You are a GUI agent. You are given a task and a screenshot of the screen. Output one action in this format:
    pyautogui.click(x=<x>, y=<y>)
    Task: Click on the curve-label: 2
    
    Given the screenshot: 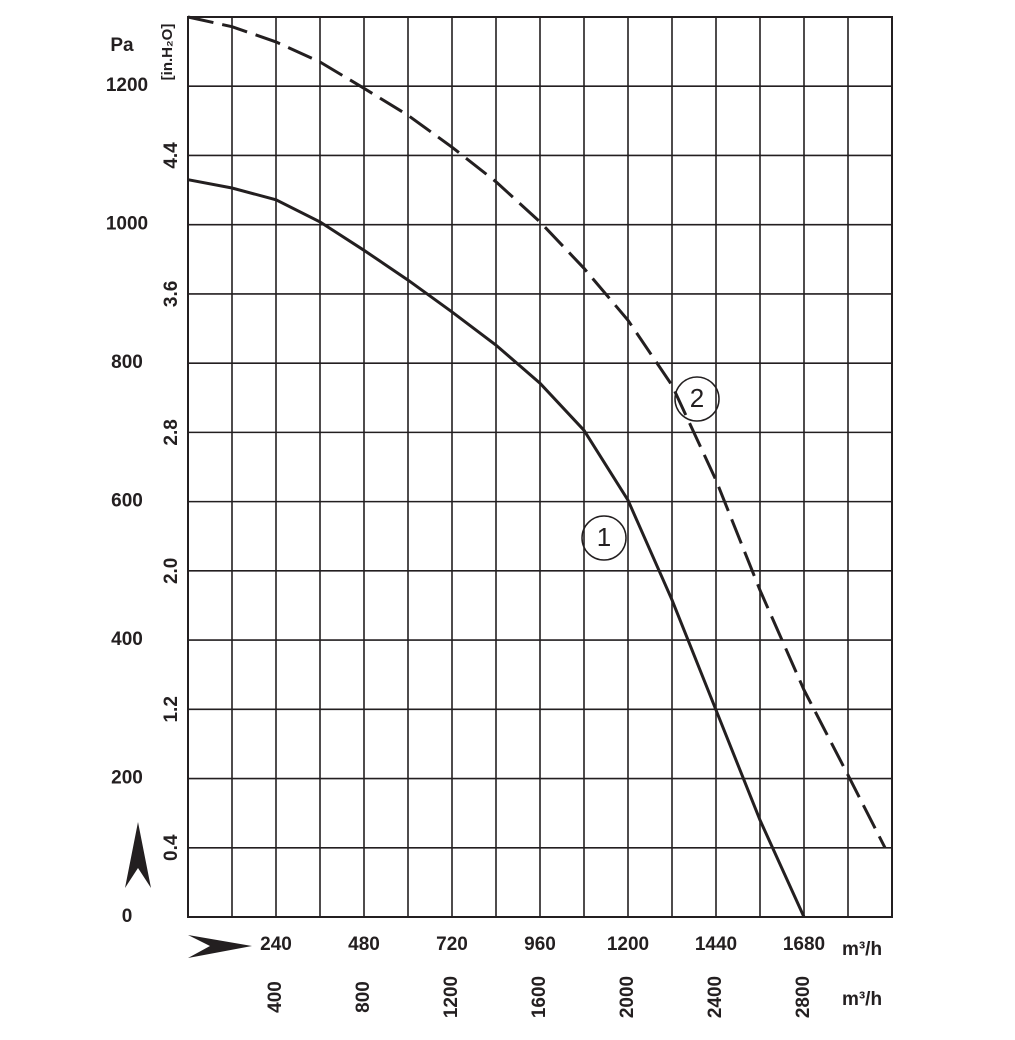 What is the action you would take?
    pyautogui.click(x=697, y=398)
    